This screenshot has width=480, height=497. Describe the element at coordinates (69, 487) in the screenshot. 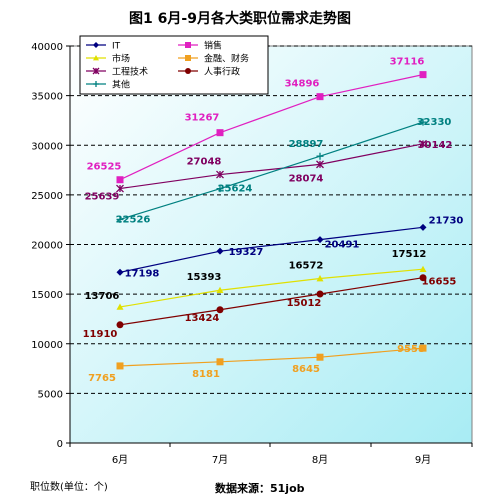

I see `y-axis-label: 职位数(单位：个)` at that location.